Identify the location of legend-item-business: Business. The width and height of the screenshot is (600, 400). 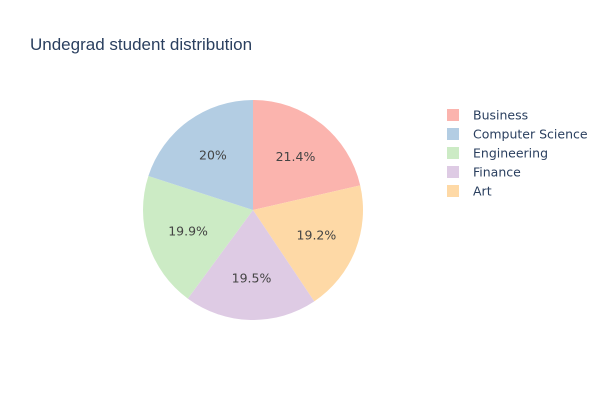
(487, 115).